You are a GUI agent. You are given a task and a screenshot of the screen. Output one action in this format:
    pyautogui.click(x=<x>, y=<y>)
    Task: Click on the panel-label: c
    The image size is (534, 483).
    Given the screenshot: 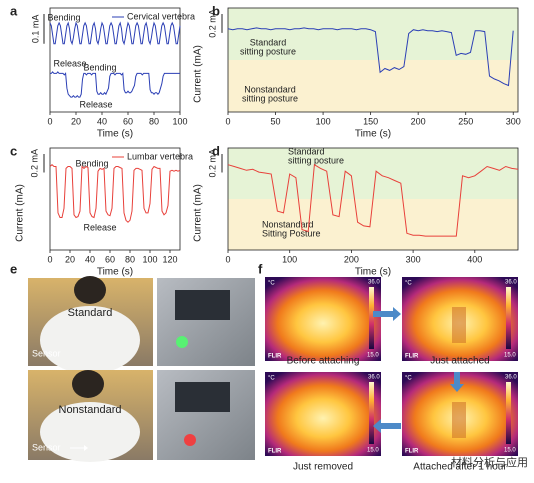 What is the action you would take?
    pyautogui.click(x=13, y=150)
    